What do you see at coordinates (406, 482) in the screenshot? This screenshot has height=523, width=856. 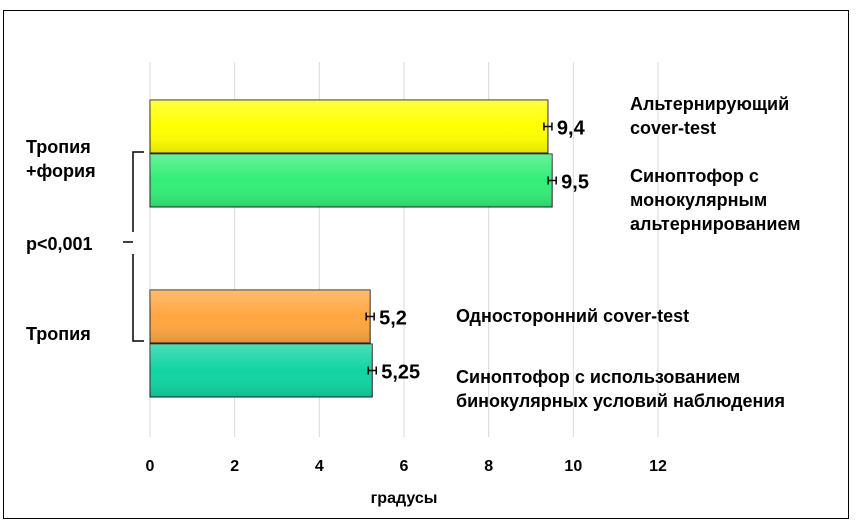 I see `x-axis: 0 2 4 6 8 10 12 градусы` at bounding box center [406, 482].